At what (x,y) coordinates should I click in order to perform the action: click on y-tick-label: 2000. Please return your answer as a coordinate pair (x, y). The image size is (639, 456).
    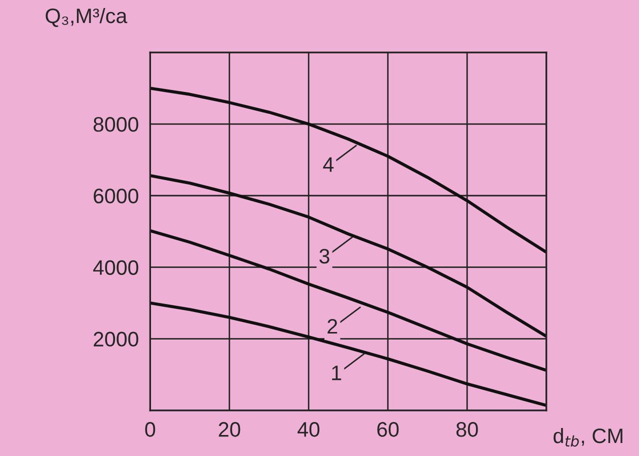
    Looking at the image, I should click on (116, 339).